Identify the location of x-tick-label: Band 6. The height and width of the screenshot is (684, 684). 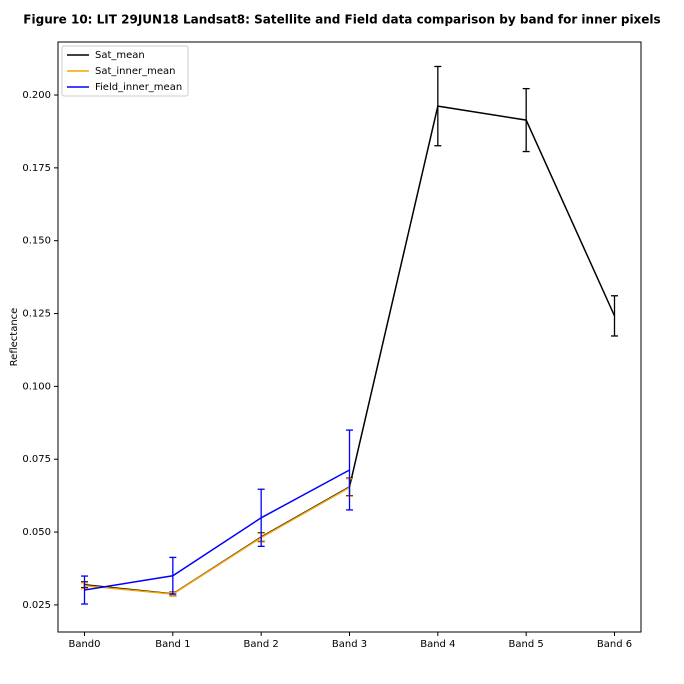
(614, 644).